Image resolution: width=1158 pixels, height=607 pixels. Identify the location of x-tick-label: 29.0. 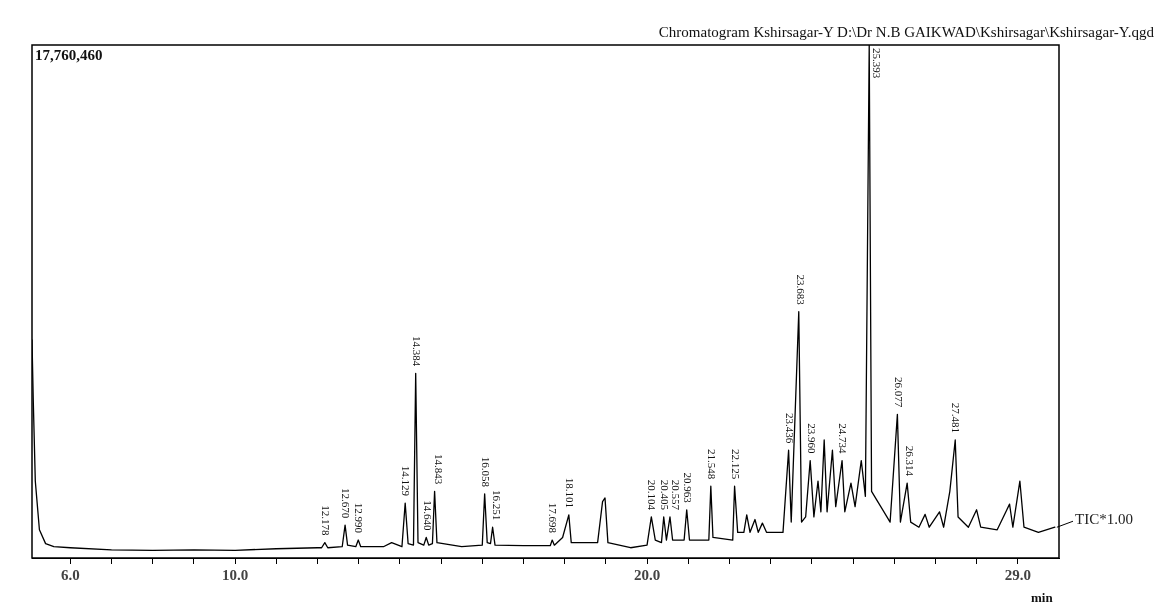
(1017, 574).